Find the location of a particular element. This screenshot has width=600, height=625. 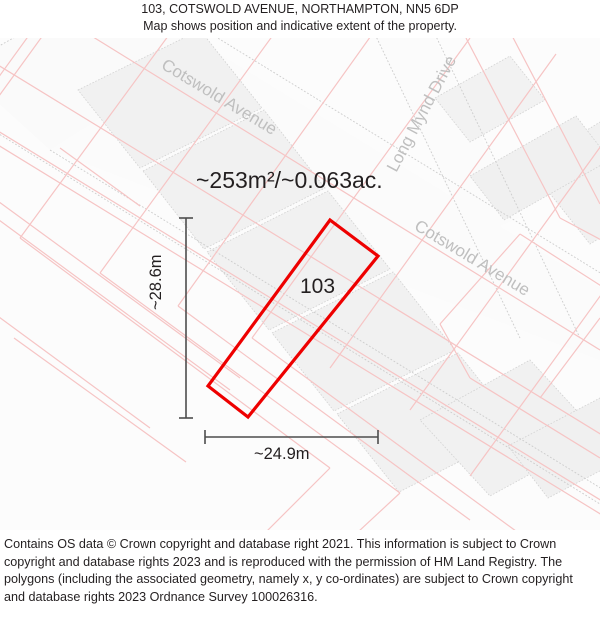

dimension-lines is located at coordinates (279, 330).